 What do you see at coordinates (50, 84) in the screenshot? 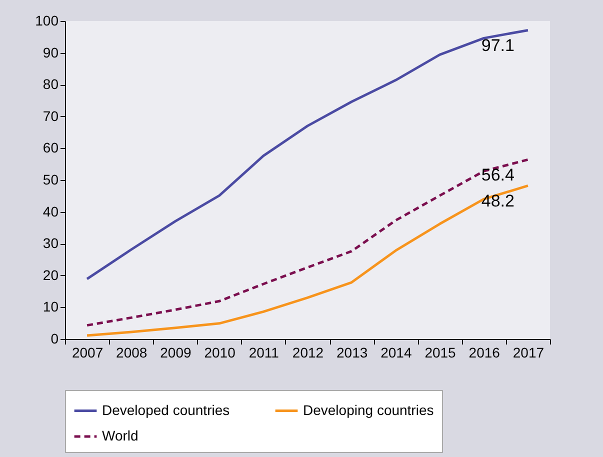
I see `y-tick-label: 80` at bounding box center [50, 84].